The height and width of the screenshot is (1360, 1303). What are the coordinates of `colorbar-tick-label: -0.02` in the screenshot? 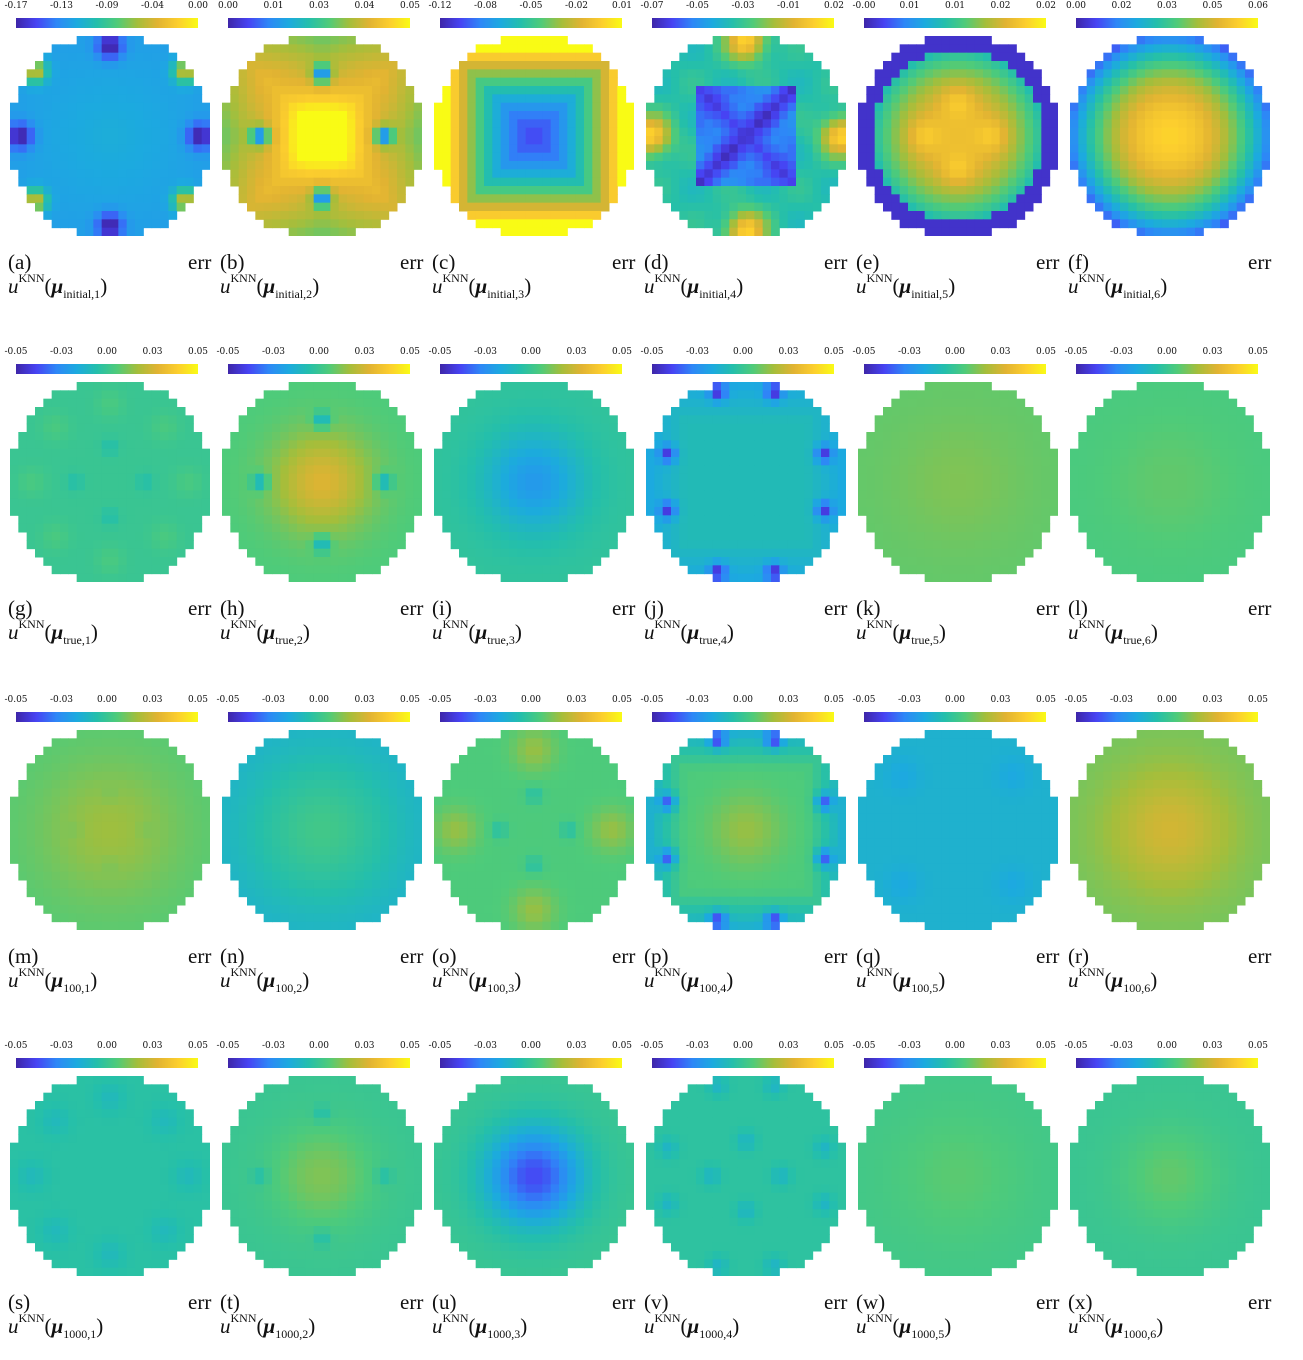 It's located at (576, 6).